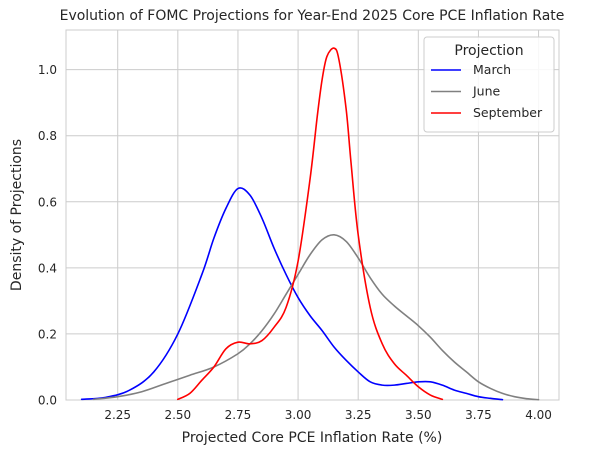 The height and width of the screenshot is (457, 597). Describe the element at coordinates (478, 415) in the screenshot. I see `x-tick-label: 3.75` at that location.